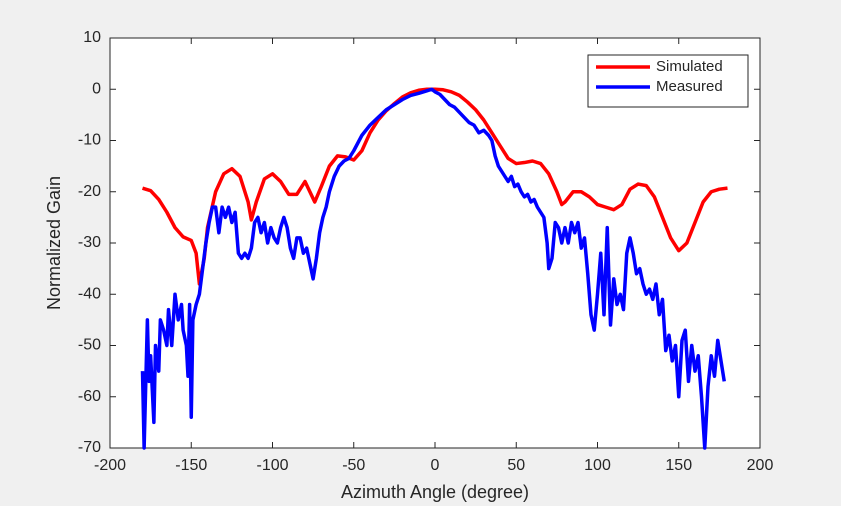 Image resolution: width=841 pixels, height=506 pixels. What do you see at coordinates (597, 465) in the screenshot?
I see `x-tick-label: 100` at bounding box center [597, 465].